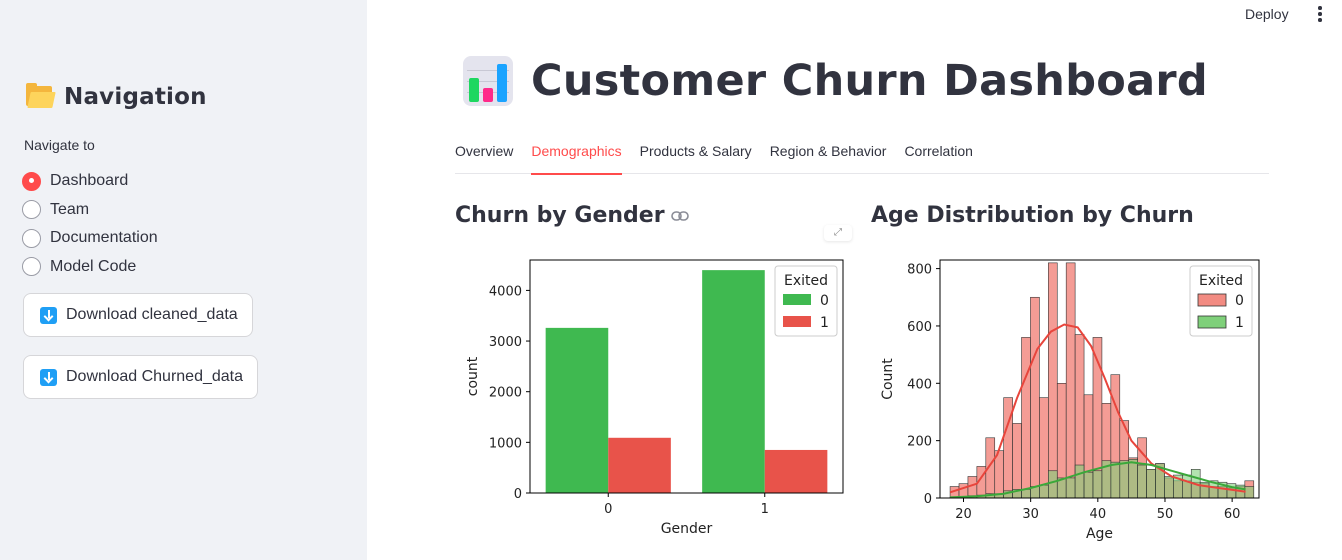 The image size is (1342, 560). What do you see at coordinates (152, 314) in the screenshot?
I see `button-label: Download cleaned_data` at bounding box center [152, 314].